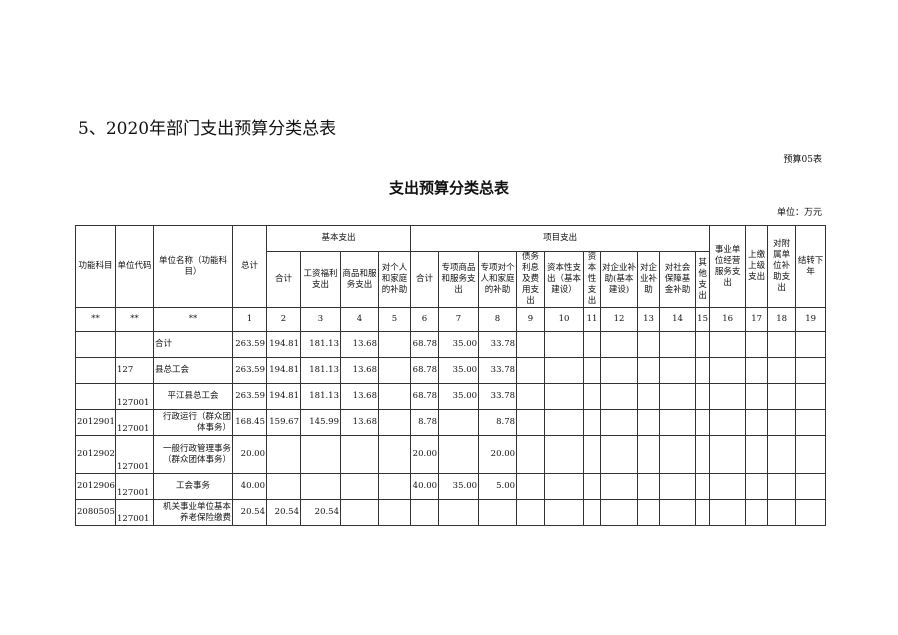  Describe the element at coordinates (320, 319) in the screenshot. I see `table-cell: 3` at that location.